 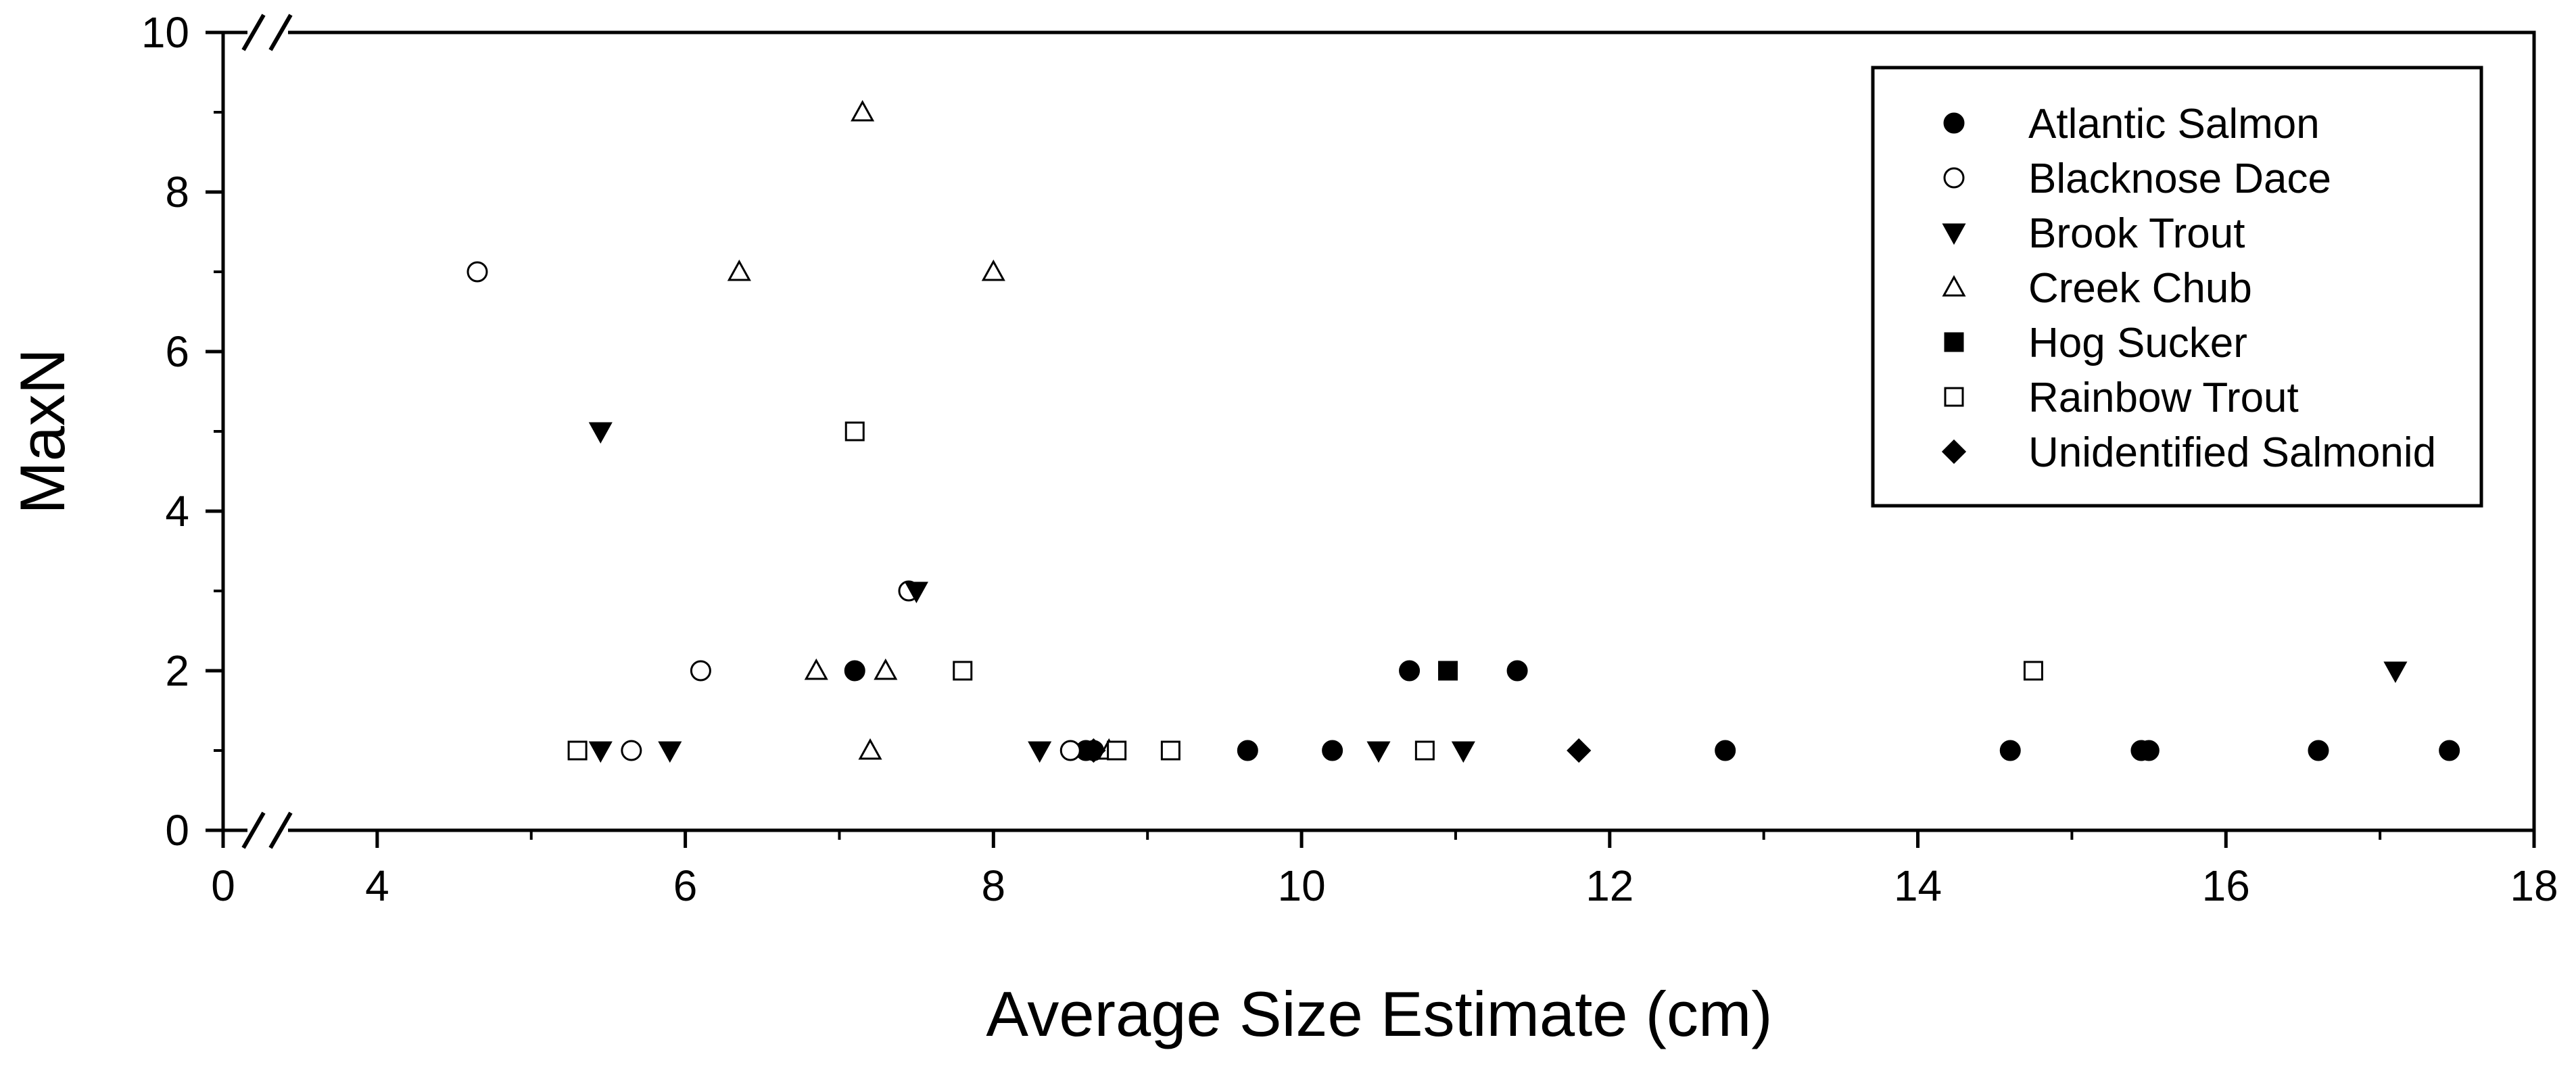 What do you see at coordinates (1954, 234) in the screenshot?
I see `legend-marker-brook-trout` at bounding box center [1954, 234].